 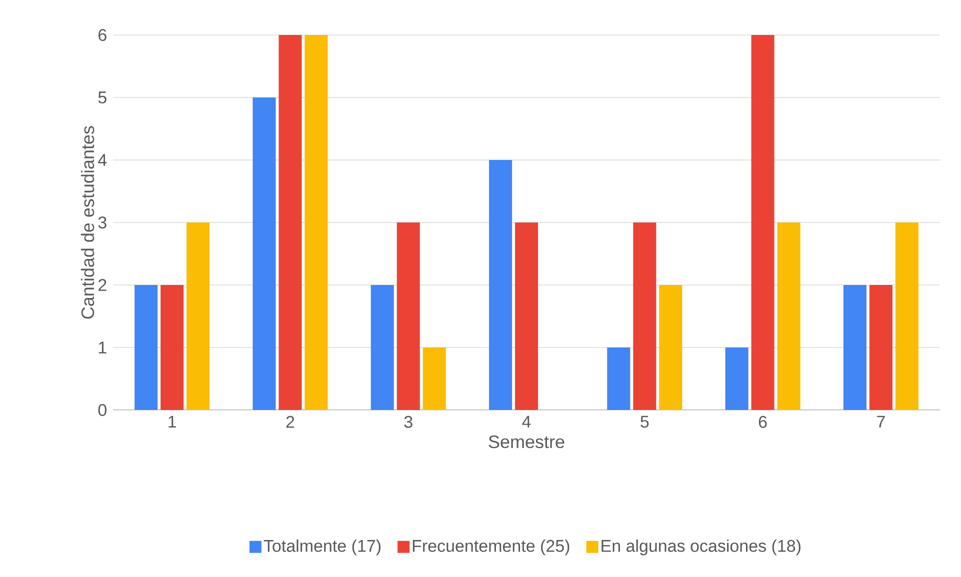 I want to click on x-tick-label: 5, so click(x=644, y=422).